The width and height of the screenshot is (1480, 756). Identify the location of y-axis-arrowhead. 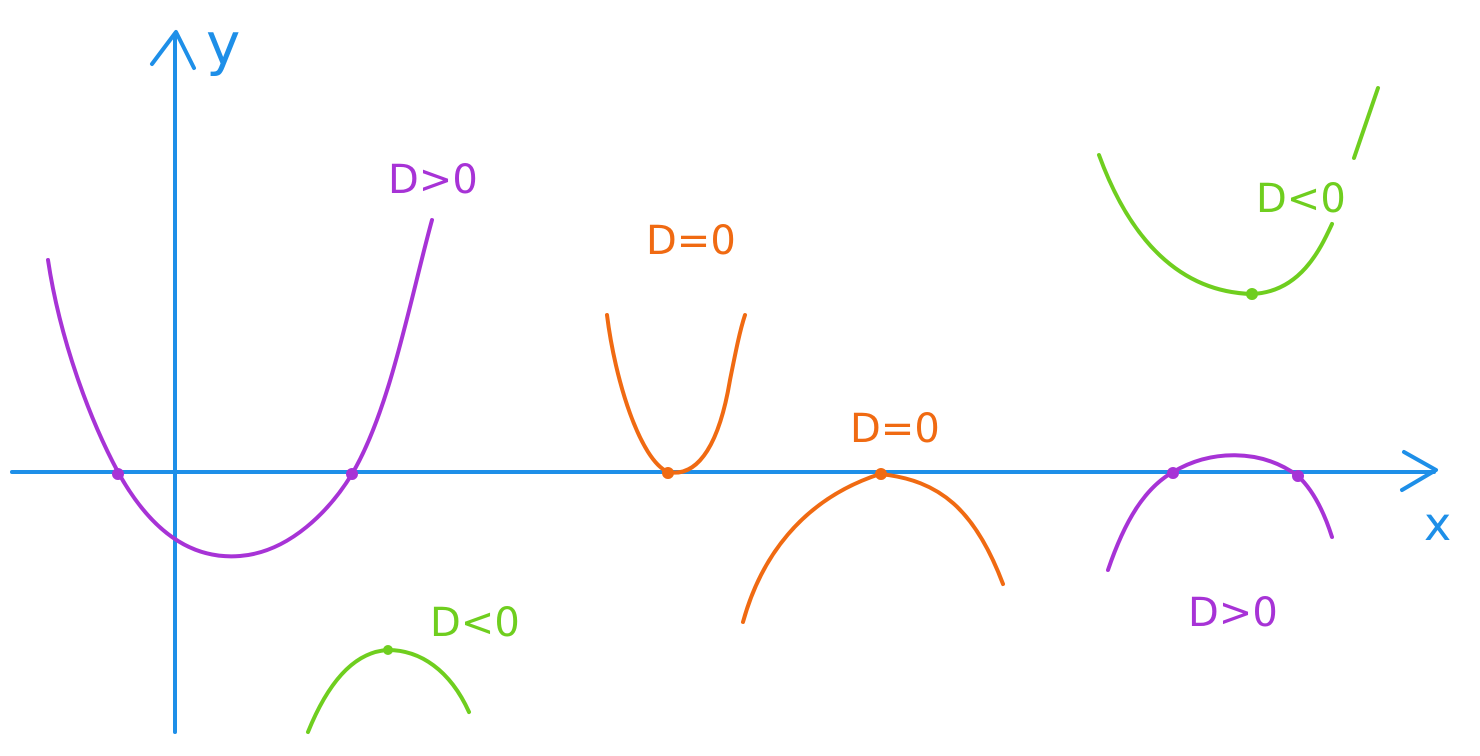
(173, 50).